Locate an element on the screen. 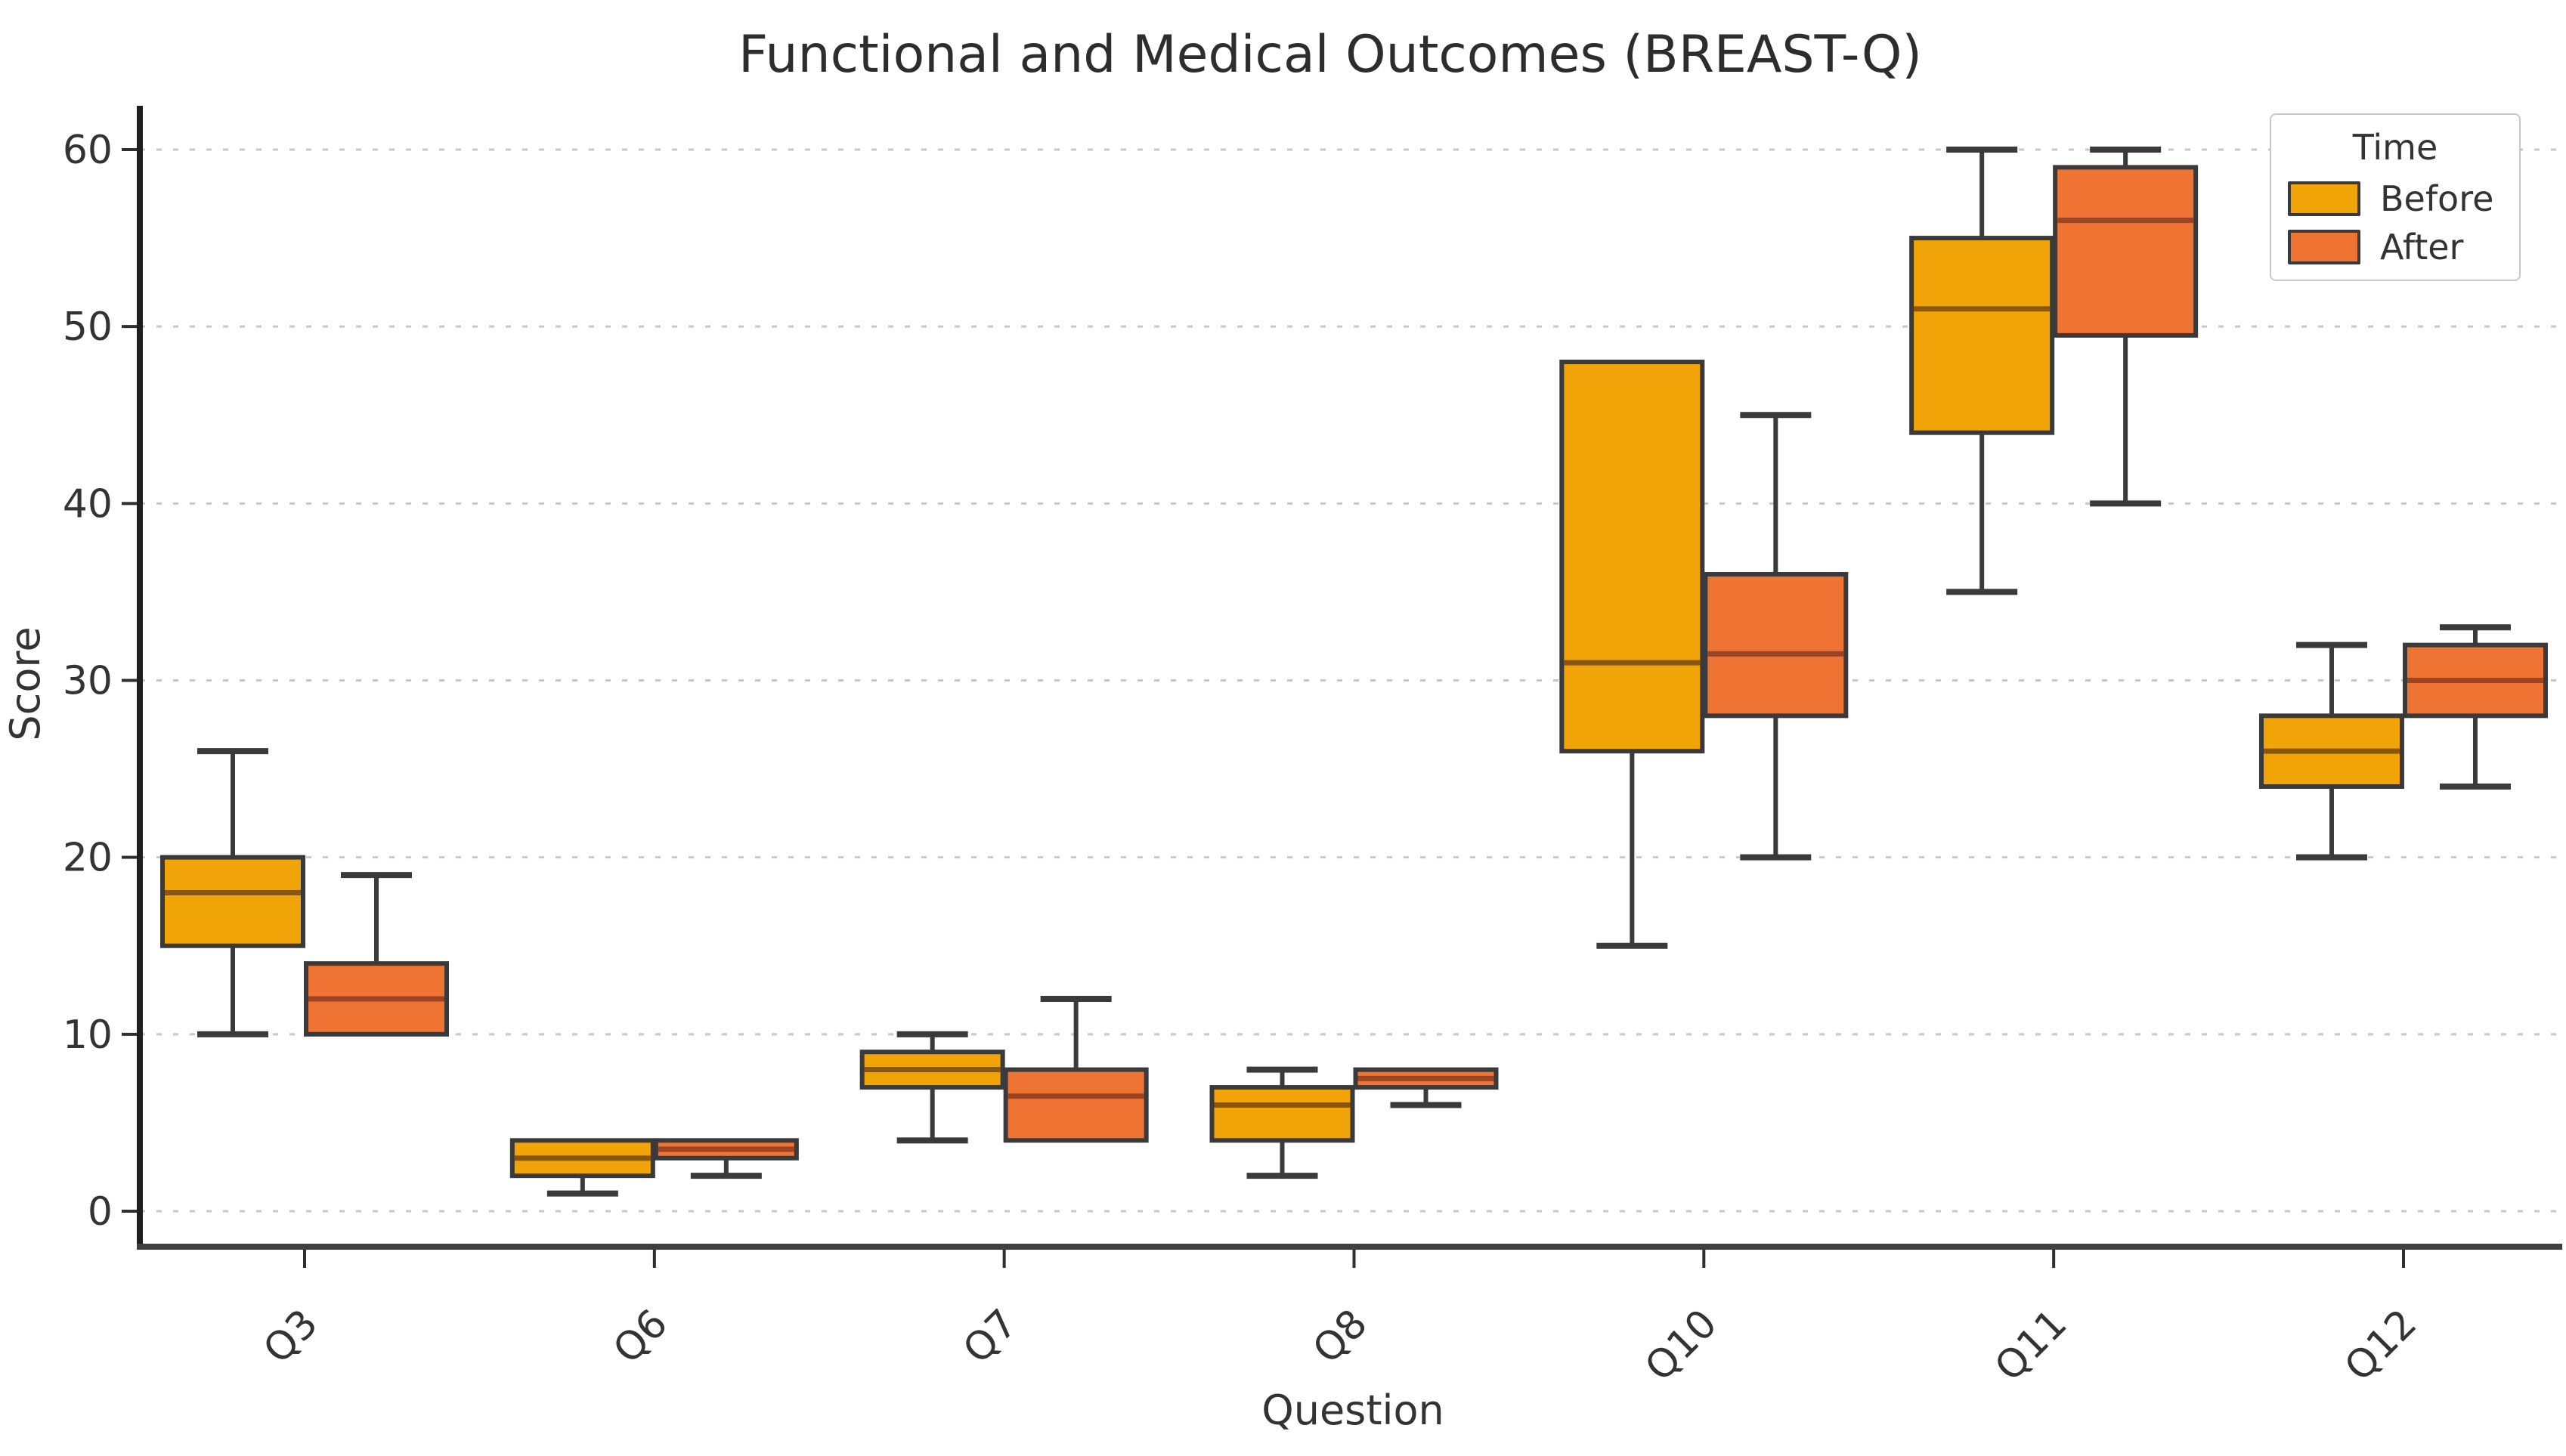 The height and width of the screenshot is (1456, 2566). legend: Time Before After is located at coordinates (2395, 197).